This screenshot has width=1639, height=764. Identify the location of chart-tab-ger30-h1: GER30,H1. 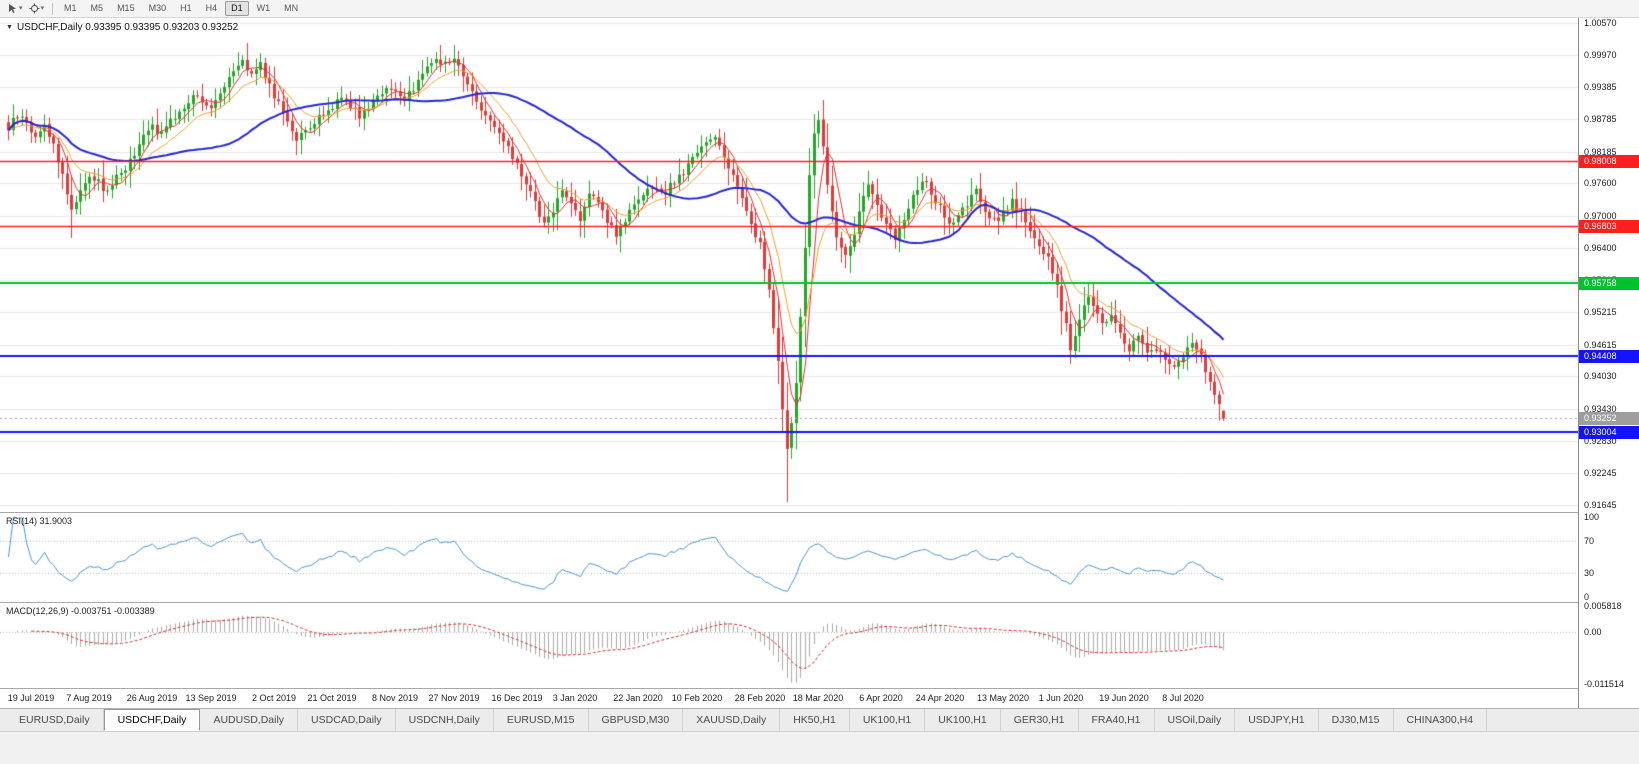
(1039, 720).